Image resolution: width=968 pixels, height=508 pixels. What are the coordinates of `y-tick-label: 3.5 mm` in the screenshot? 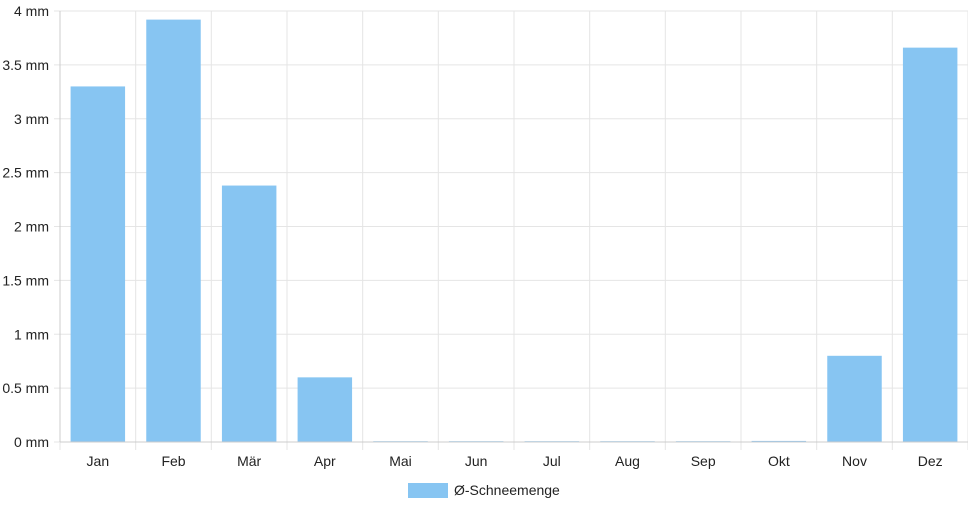 It's located at (25, 65).